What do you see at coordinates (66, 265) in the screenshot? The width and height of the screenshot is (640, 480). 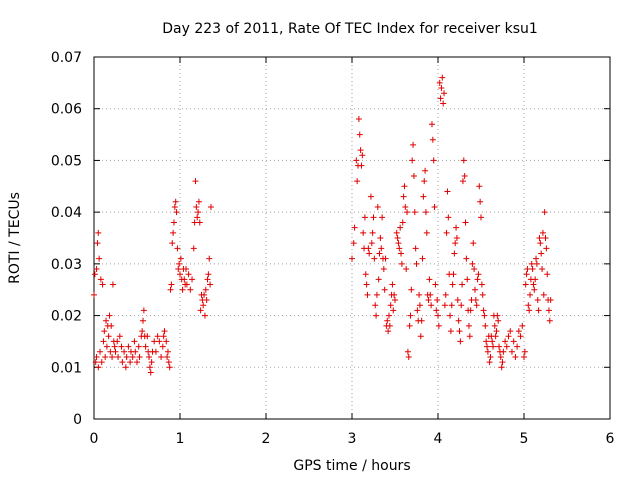 I see `y-tick-label: 0.03` at bounding box center [66, 265].